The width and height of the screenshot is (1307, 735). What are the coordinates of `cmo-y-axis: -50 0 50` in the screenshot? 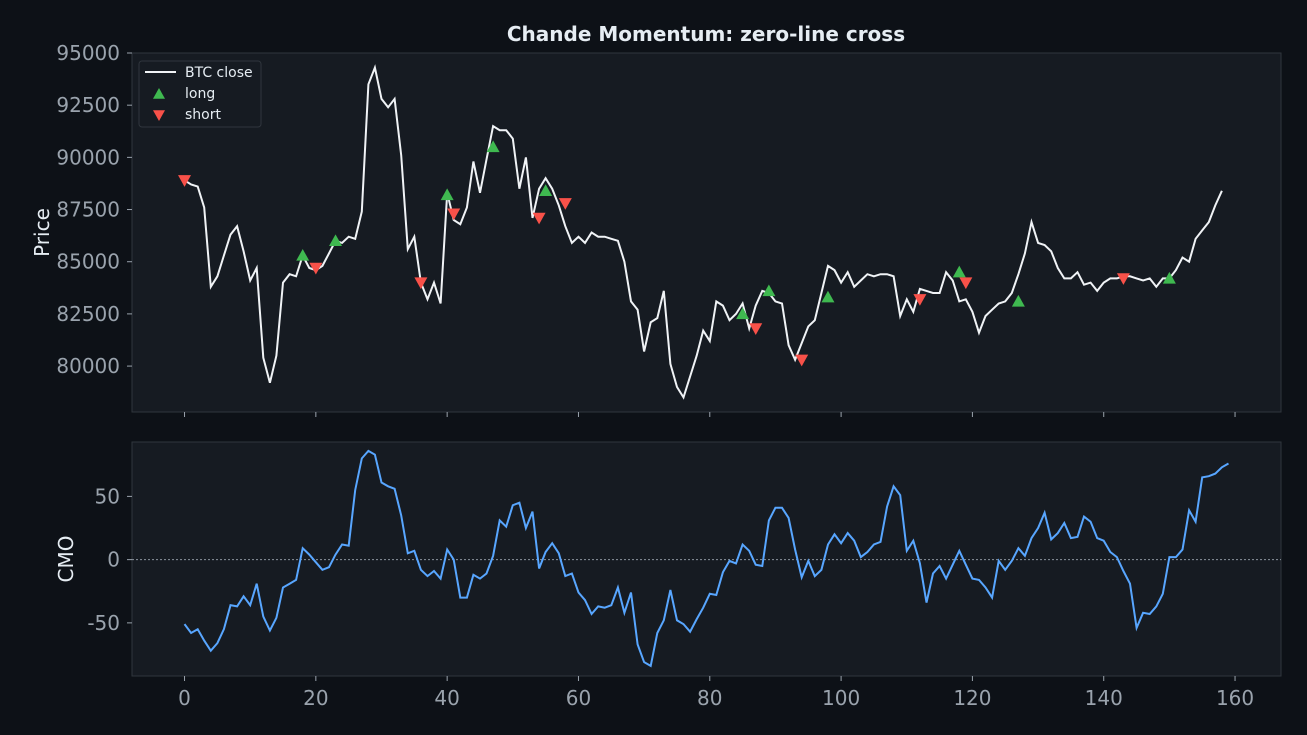 It's located at (109, 559).